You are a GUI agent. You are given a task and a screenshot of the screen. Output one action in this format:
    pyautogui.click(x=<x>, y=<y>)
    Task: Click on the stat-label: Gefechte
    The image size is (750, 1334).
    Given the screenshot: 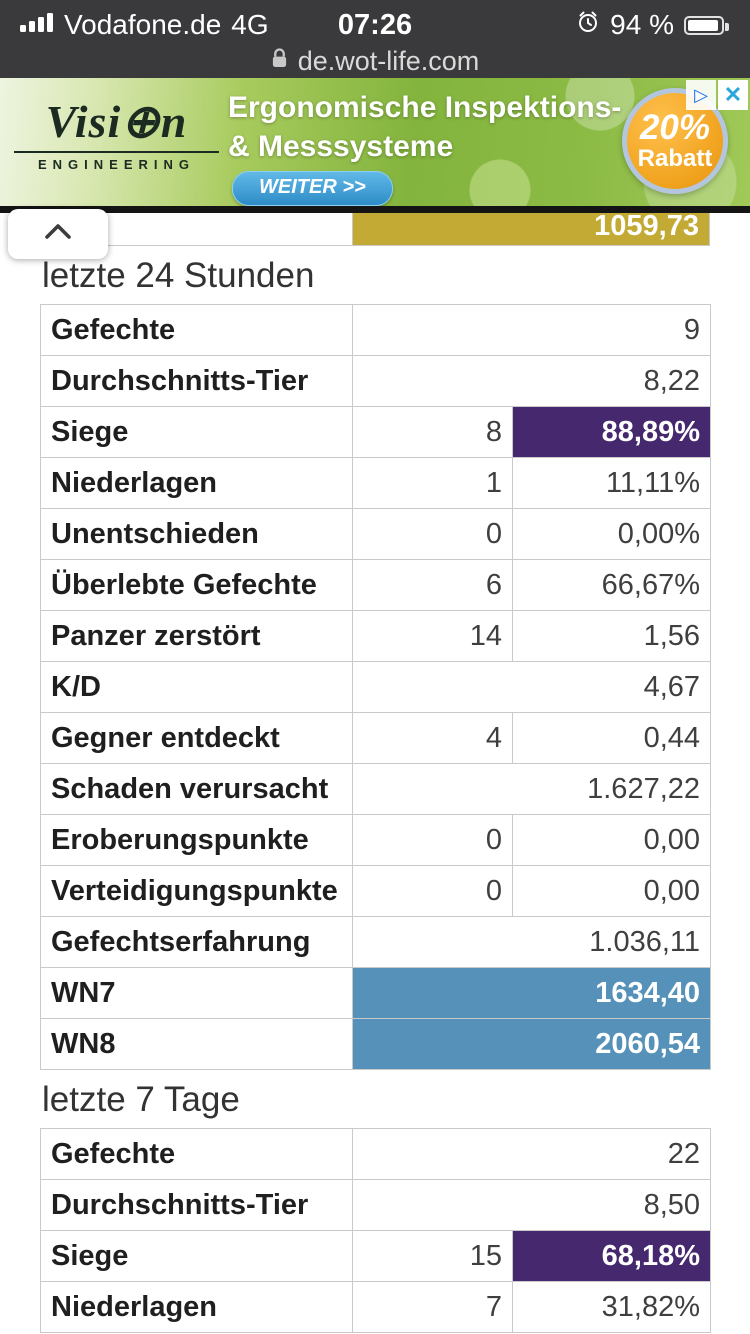 What is the action you would take?
    pyautogui.click(x=196, y=1154)
    